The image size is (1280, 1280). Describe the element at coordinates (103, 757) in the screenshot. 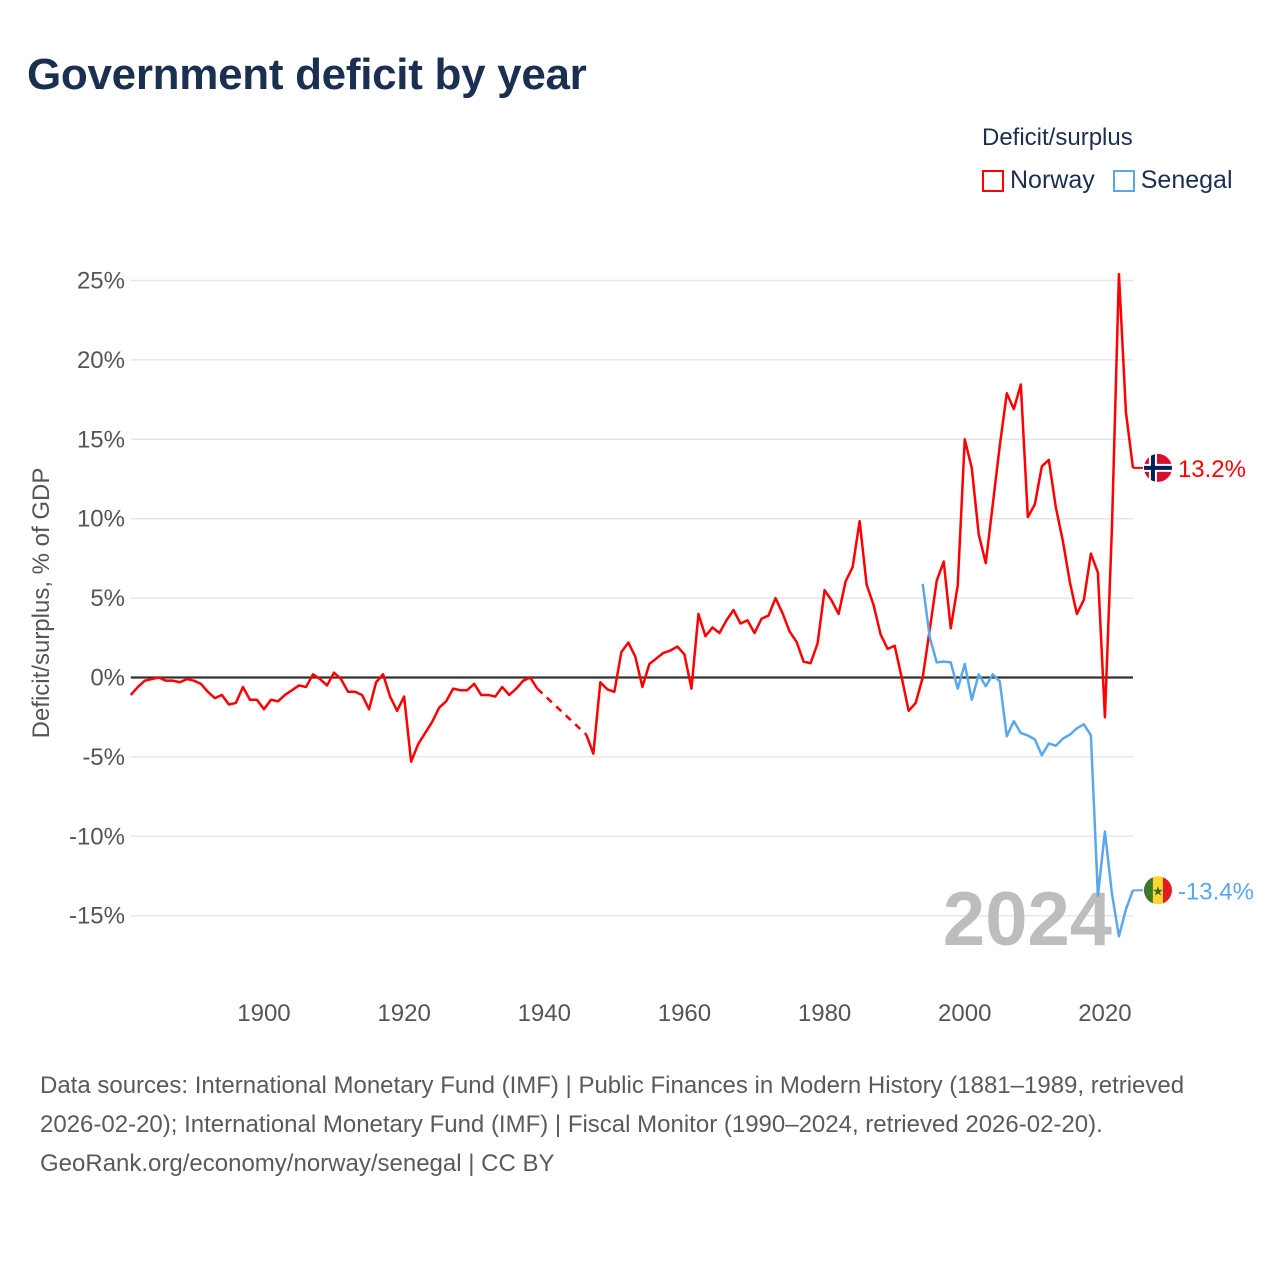

I see `y-tick-label: -5%` at that location.